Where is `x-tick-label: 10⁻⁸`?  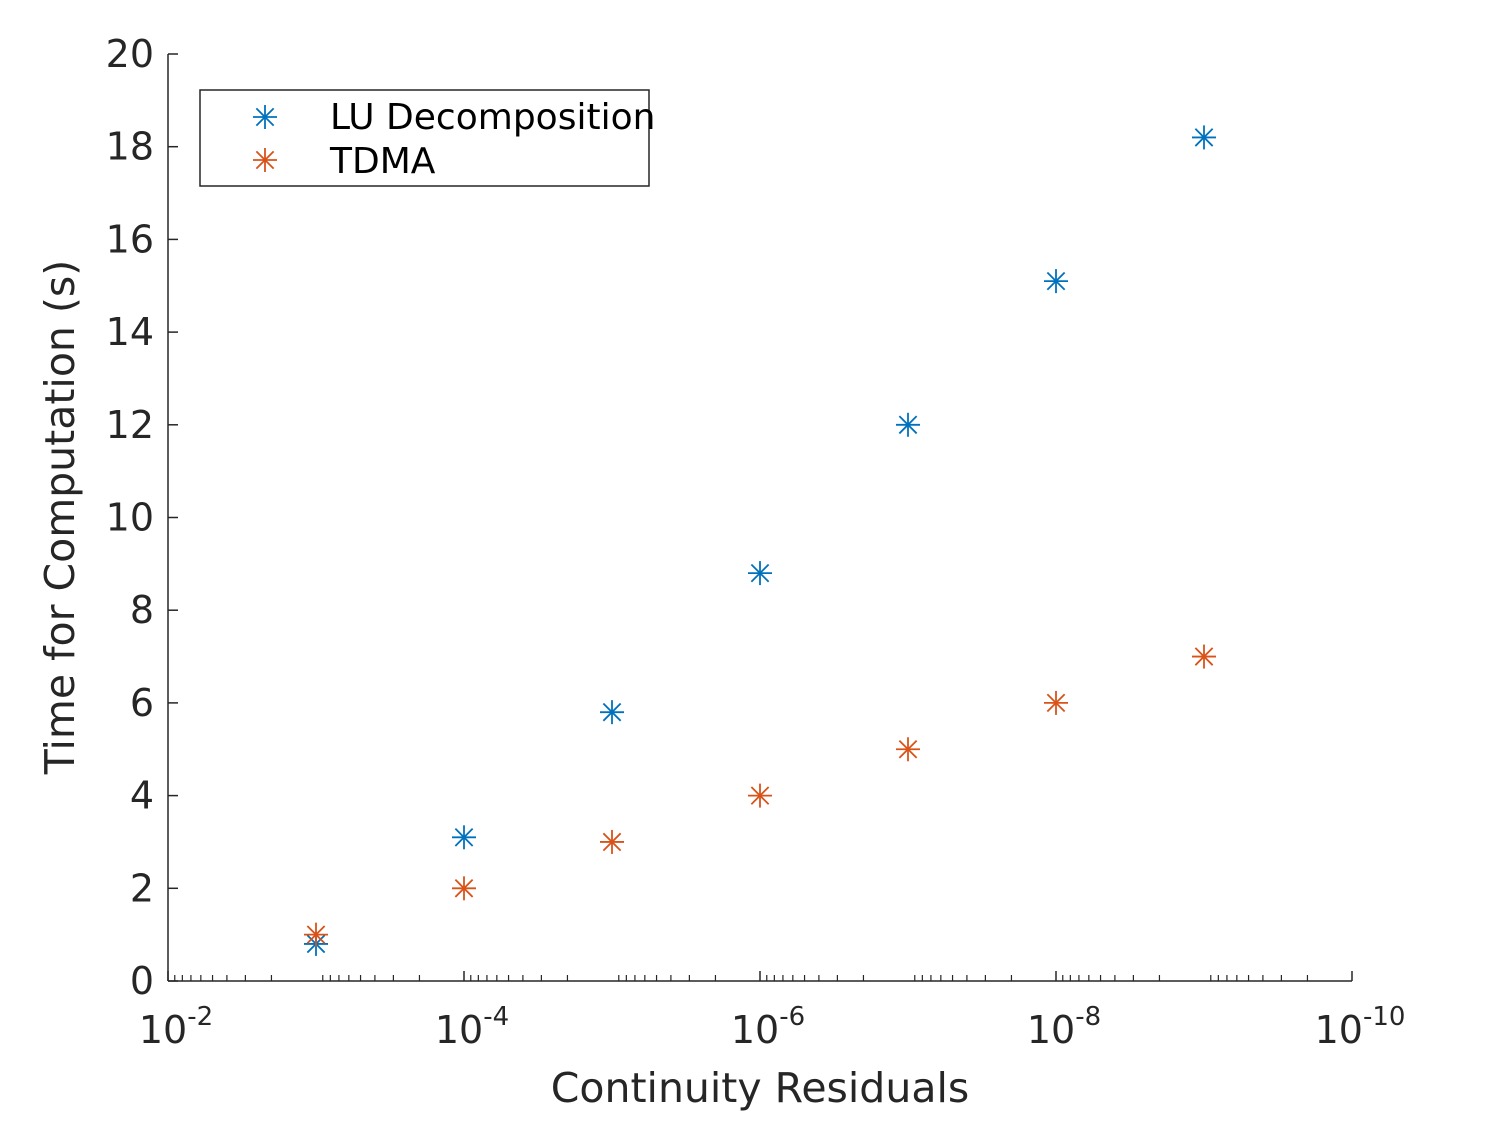
x-tick-label: 10⁻⁸ is located at coordinates (1064, 1027).